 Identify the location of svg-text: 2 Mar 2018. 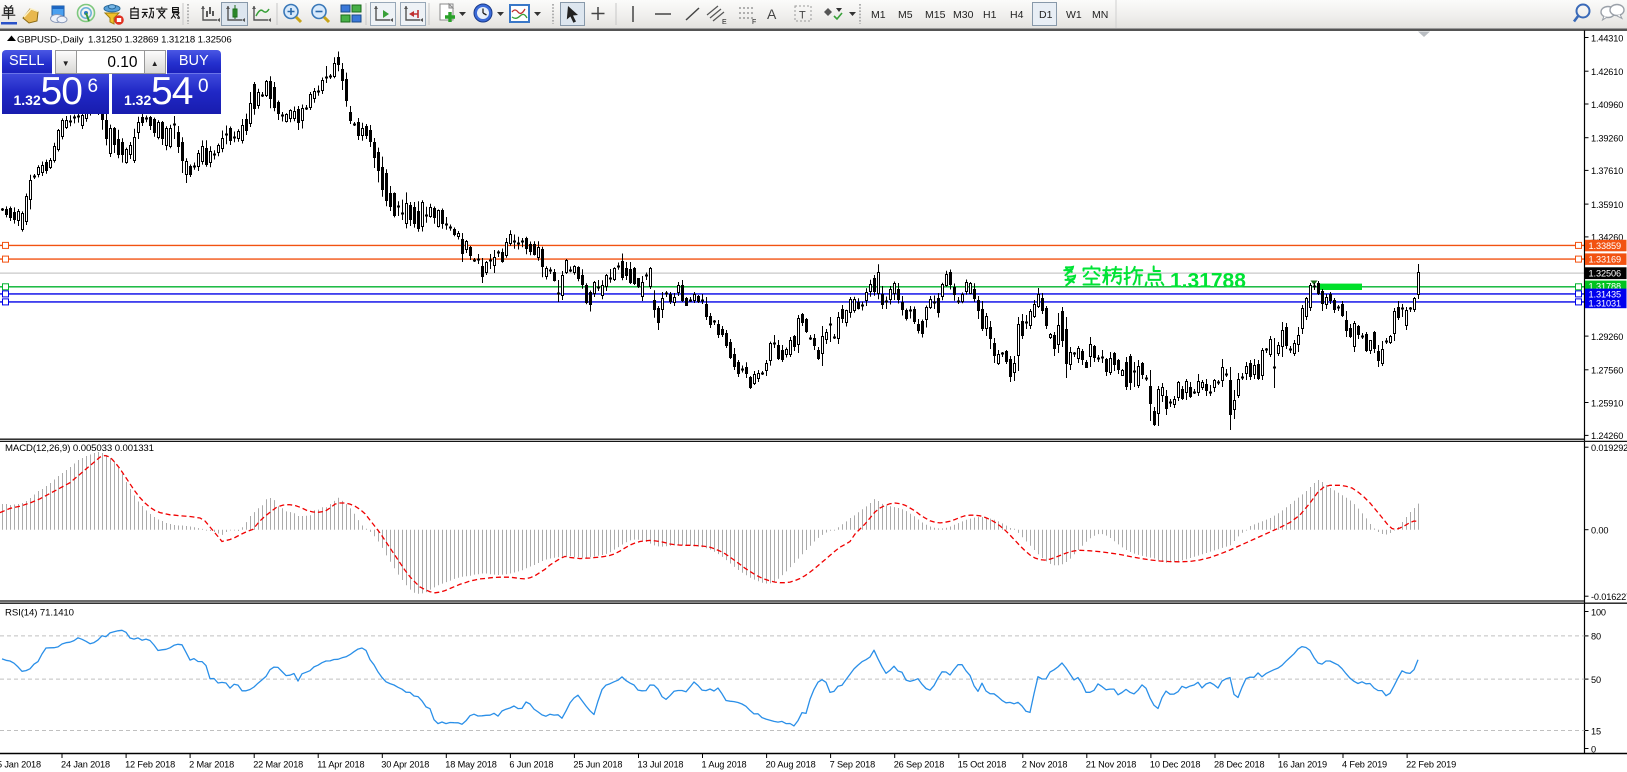
(211, 765).